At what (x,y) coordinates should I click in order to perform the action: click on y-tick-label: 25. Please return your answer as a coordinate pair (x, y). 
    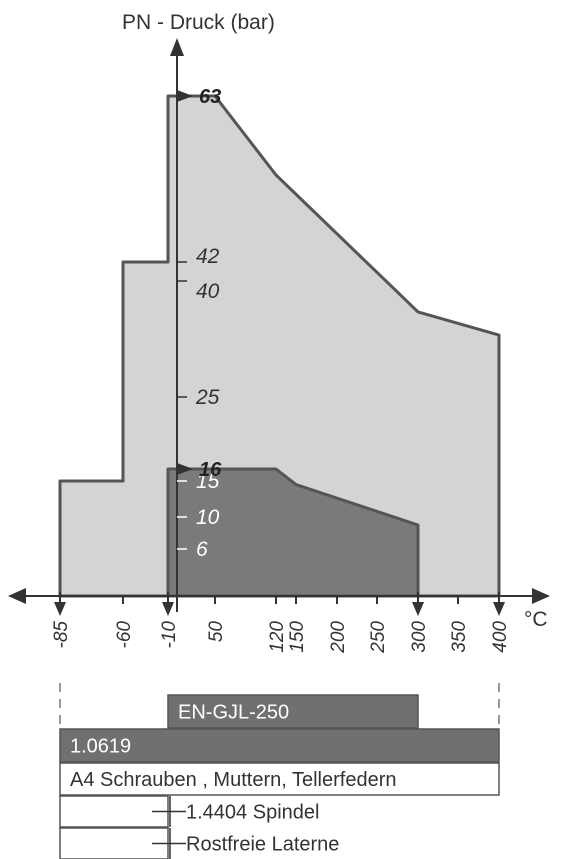
    Looking at the image, I should click on (207, 397).